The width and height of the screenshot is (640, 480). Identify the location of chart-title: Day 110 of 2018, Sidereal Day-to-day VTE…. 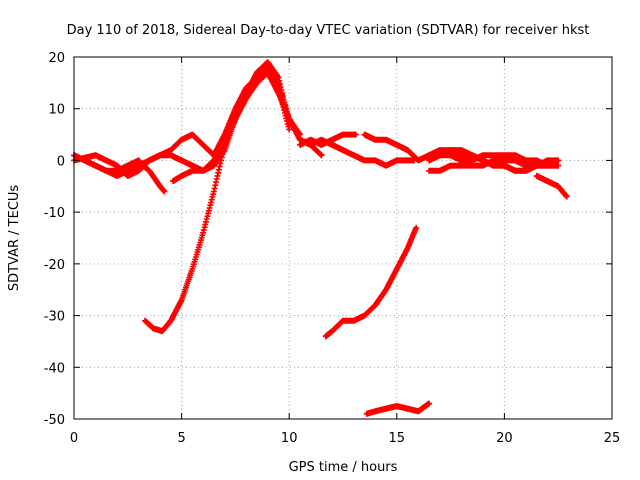
(328, 30).